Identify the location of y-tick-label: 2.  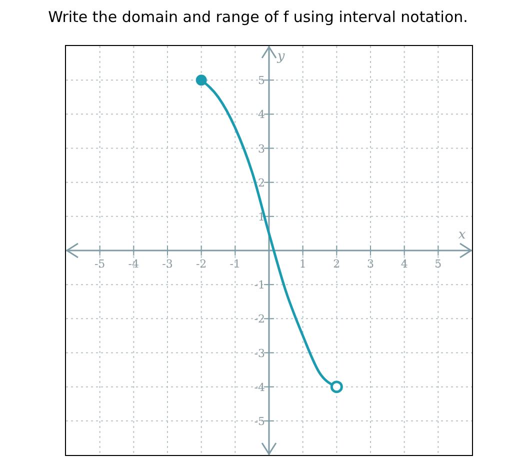
(261, 183).